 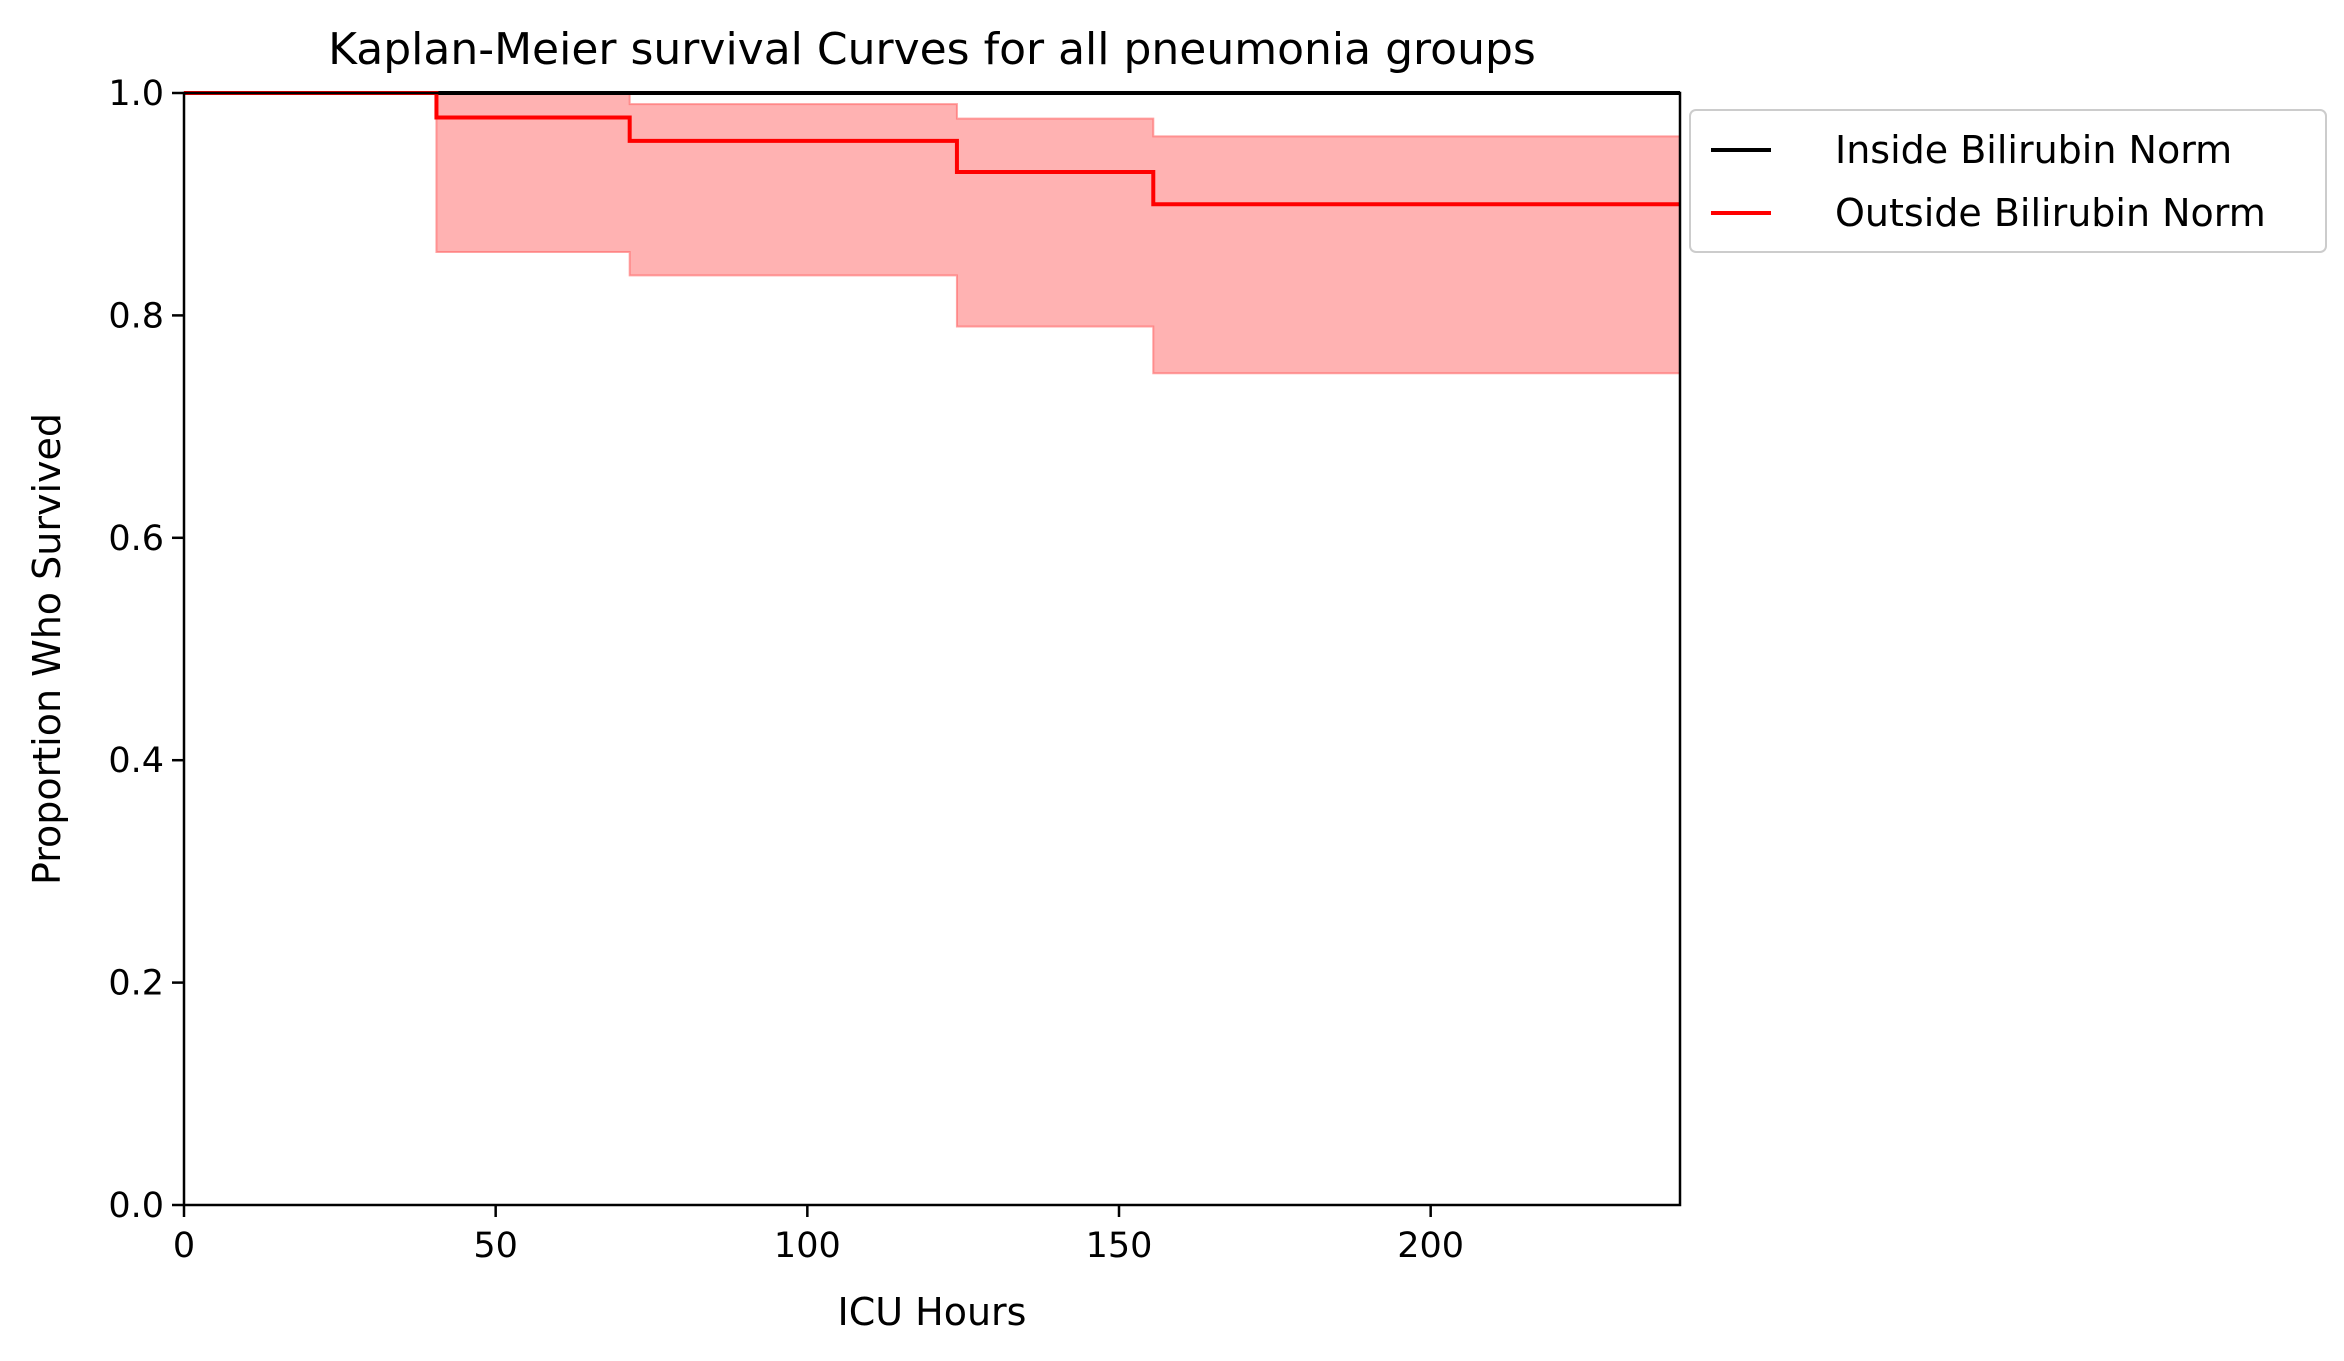 What do you see at coordinates (184, 1246) in the screenshot?
I see `x-tick-label: 0` at bounding box center [184, 1246].